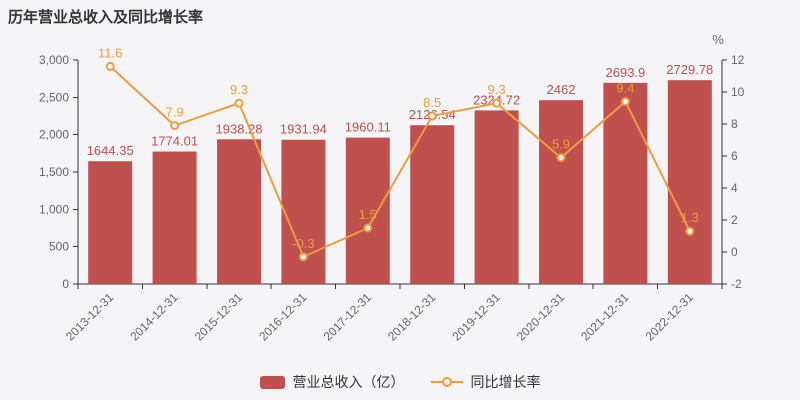 The height and width of the screenshot is (400, 800). What do you see at coordinates (605, 317) in the screenshot?
I see `x-axis-label: 2021-12-31` at bounding box center [605, 317].